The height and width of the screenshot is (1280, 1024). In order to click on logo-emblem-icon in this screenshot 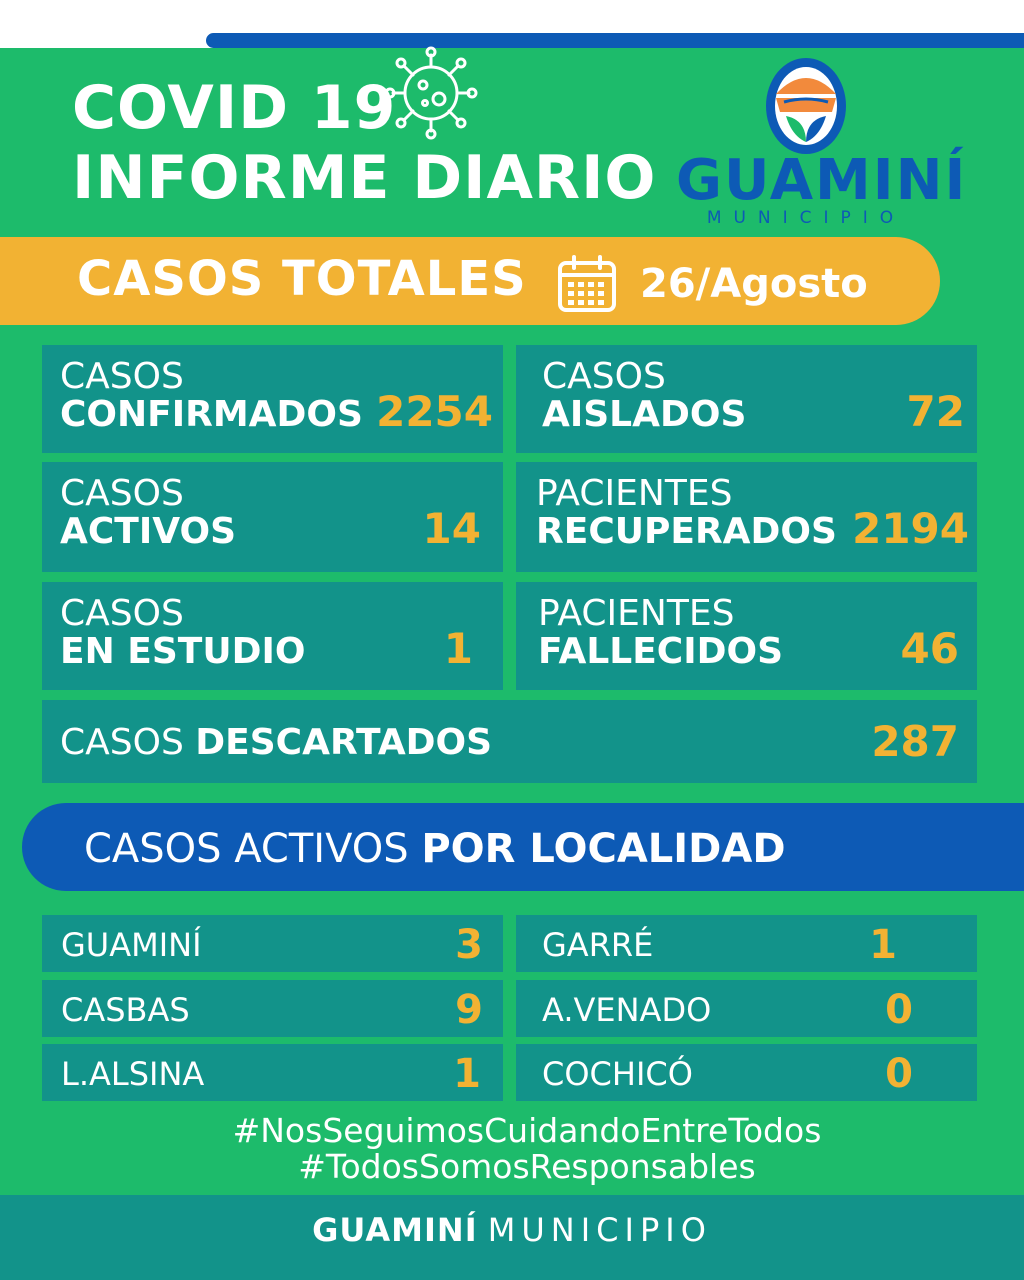, I will do `click(806, 106)`.